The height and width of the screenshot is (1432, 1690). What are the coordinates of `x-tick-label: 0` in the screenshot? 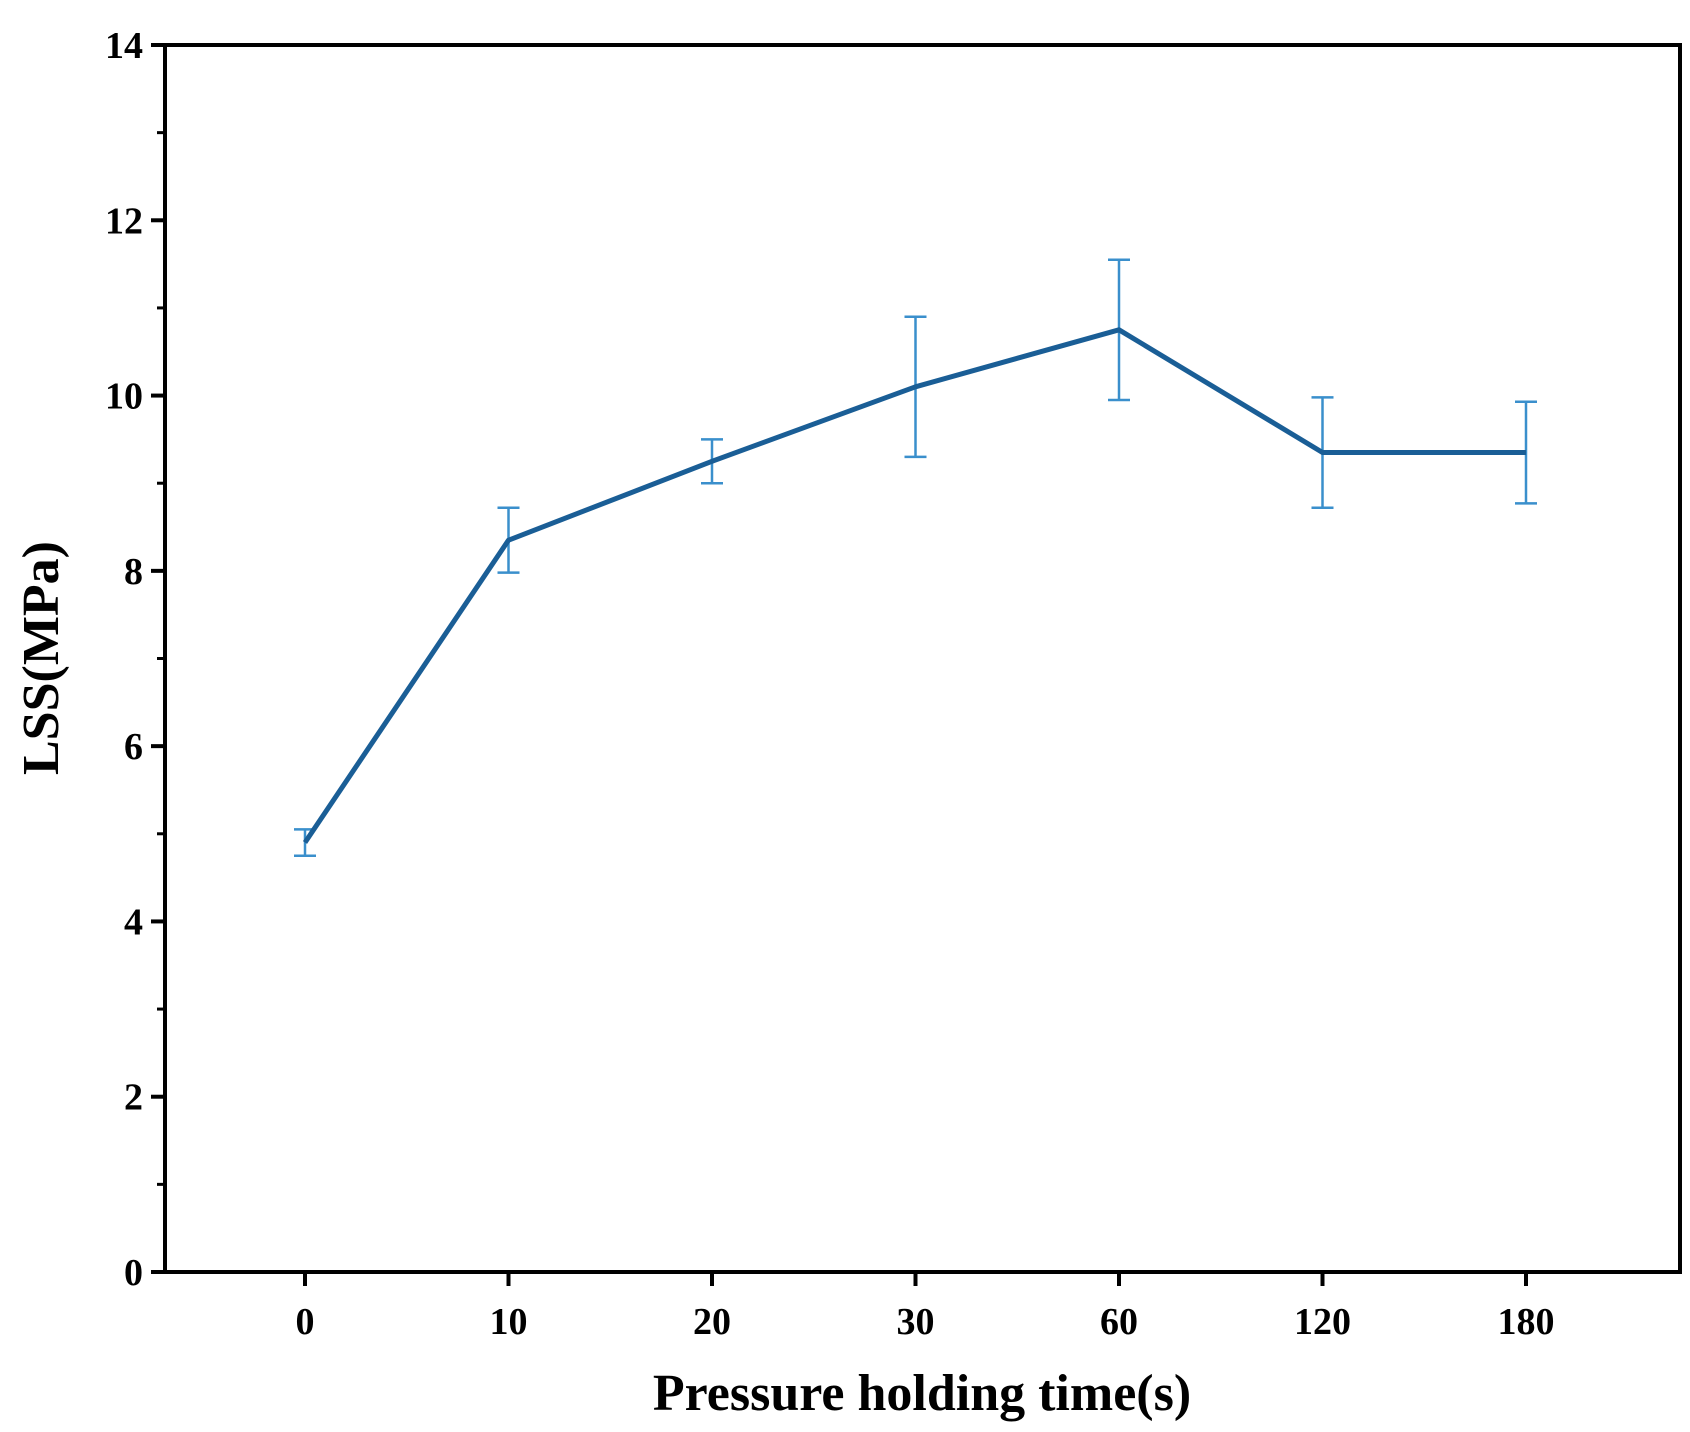 It's located at (305, 1322).